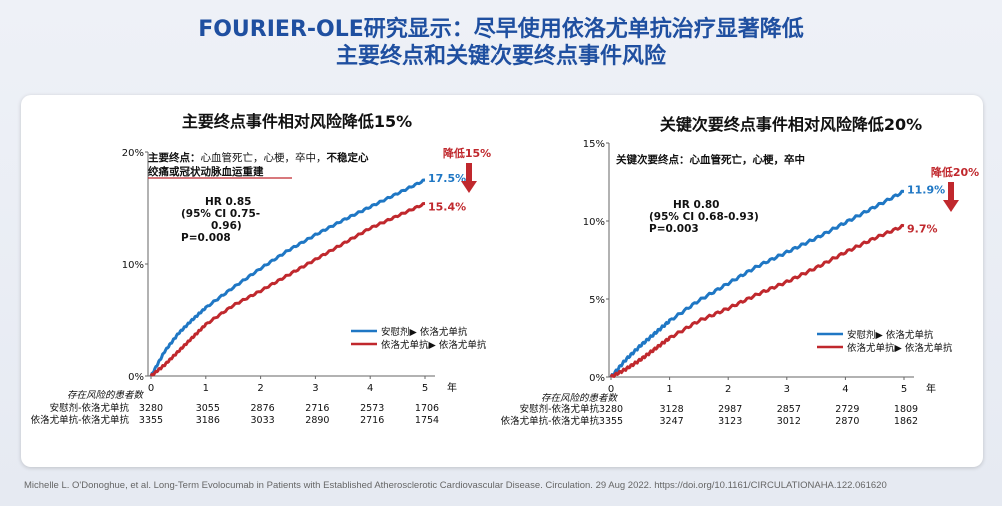  Describe the element at coordinates (730, 421) in the screenshot. I see `risk-value: 3123` at that location.